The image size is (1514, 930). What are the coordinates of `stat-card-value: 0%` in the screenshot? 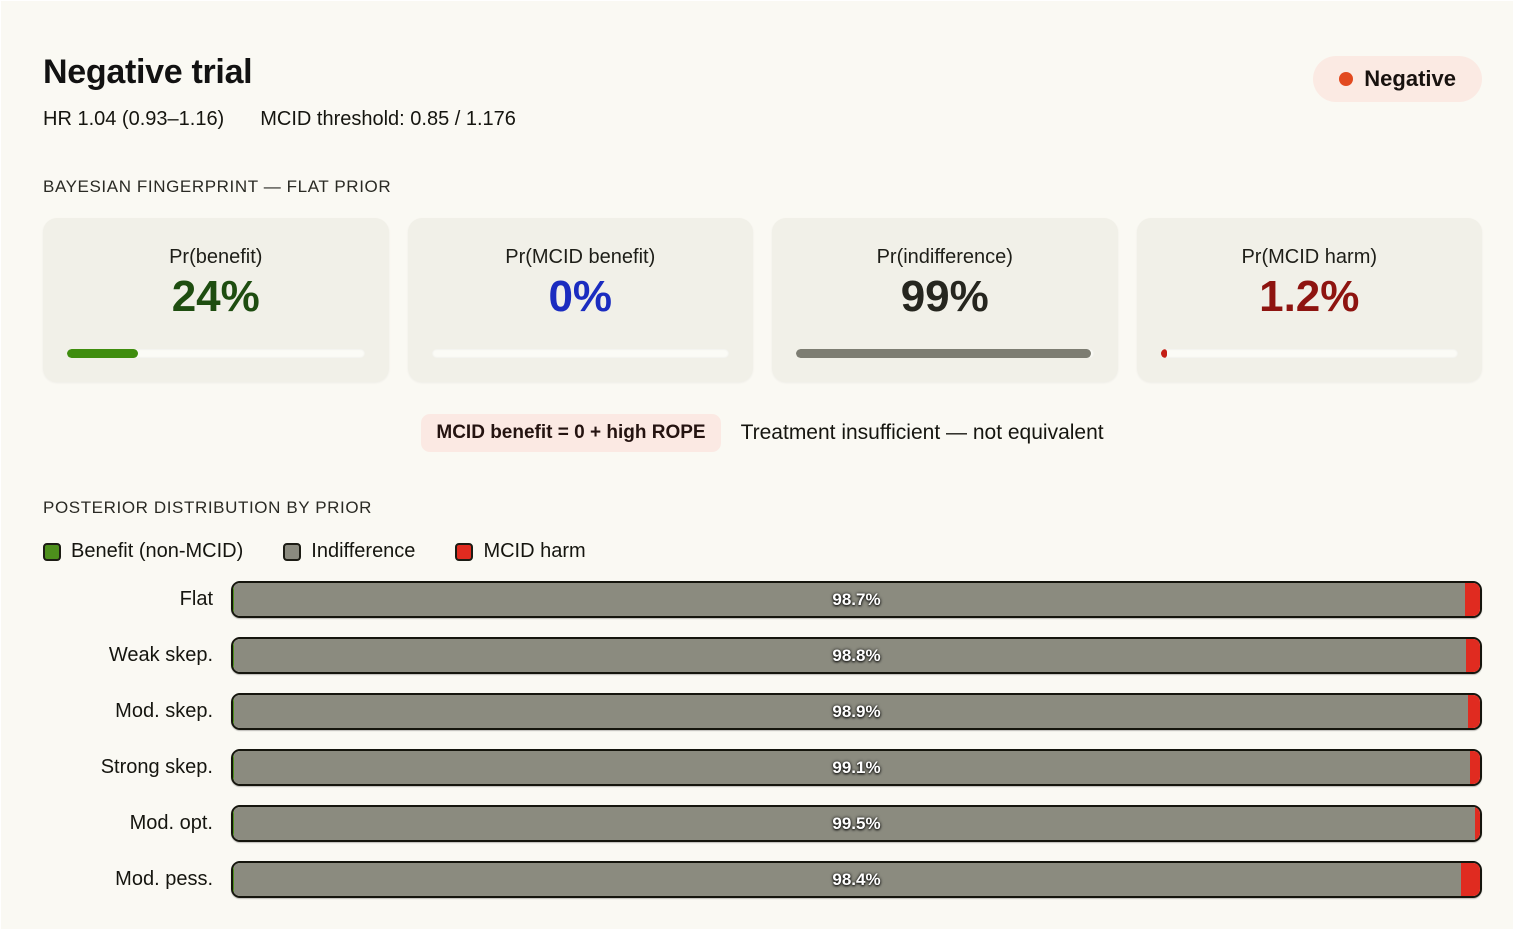 It's located at (580, 296).